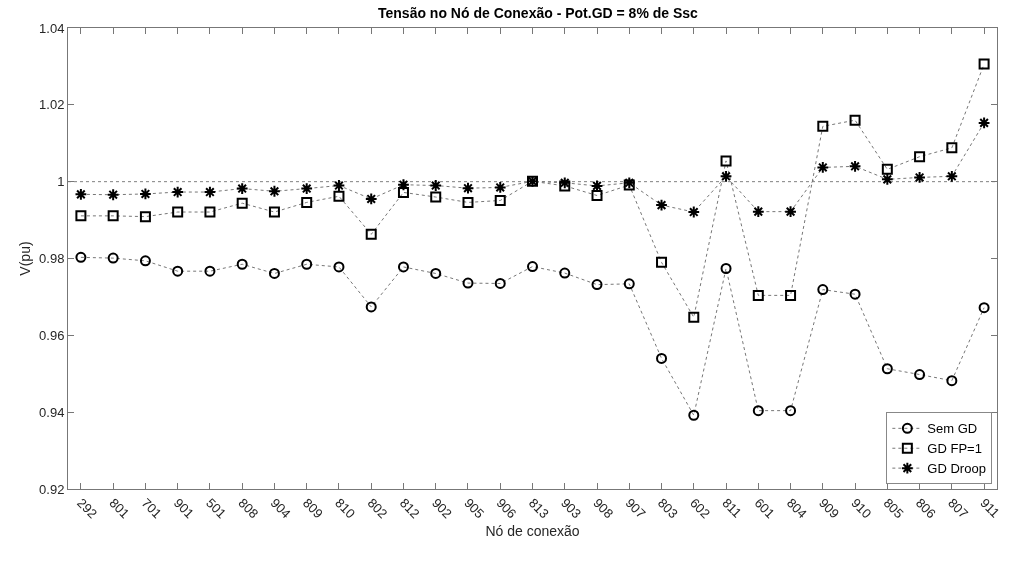 This screenshot has height=567, width=1015. I want to click on x-tick-label: 805, so click(893, 508).